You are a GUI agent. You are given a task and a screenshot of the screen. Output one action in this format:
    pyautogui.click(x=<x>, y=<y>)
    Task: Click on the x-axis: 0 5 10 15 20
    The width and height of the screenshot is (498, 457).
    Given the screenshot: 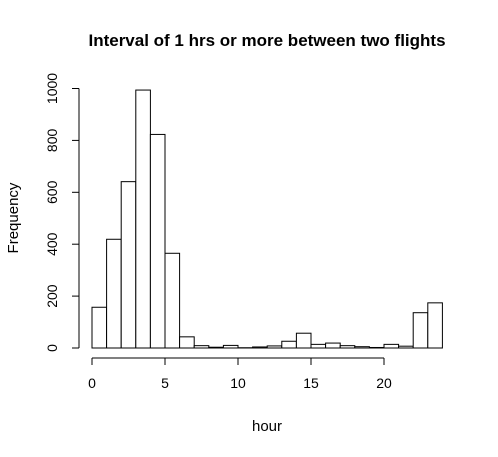 What is the action you would take?
    pyautogui.click(x=240, y=374)
    